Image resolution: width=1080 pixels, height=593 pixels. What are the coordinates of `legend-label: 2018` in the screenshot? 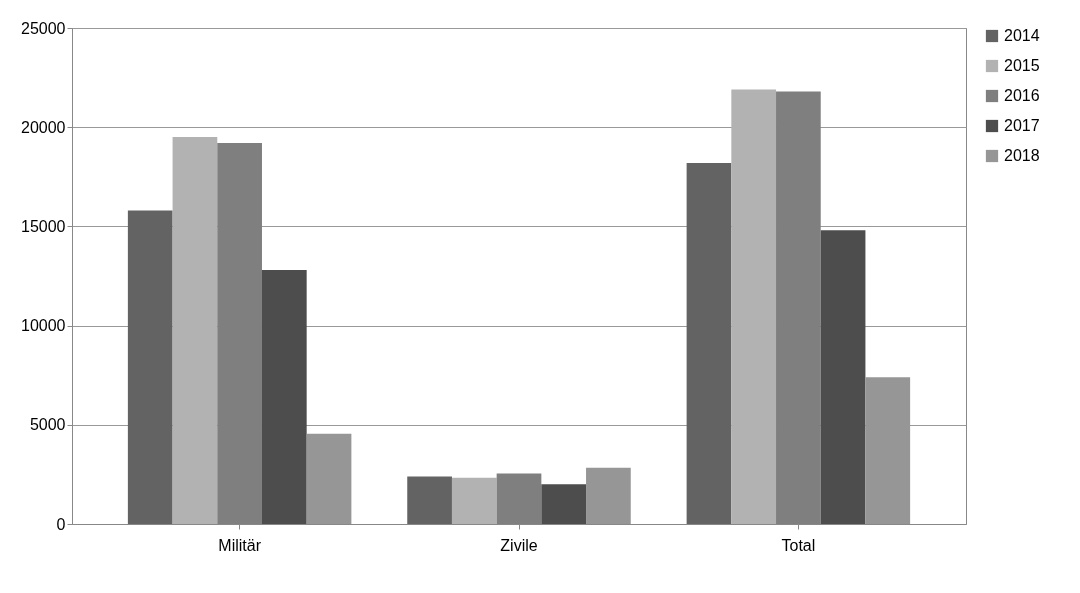 It's located at (1022, 155).